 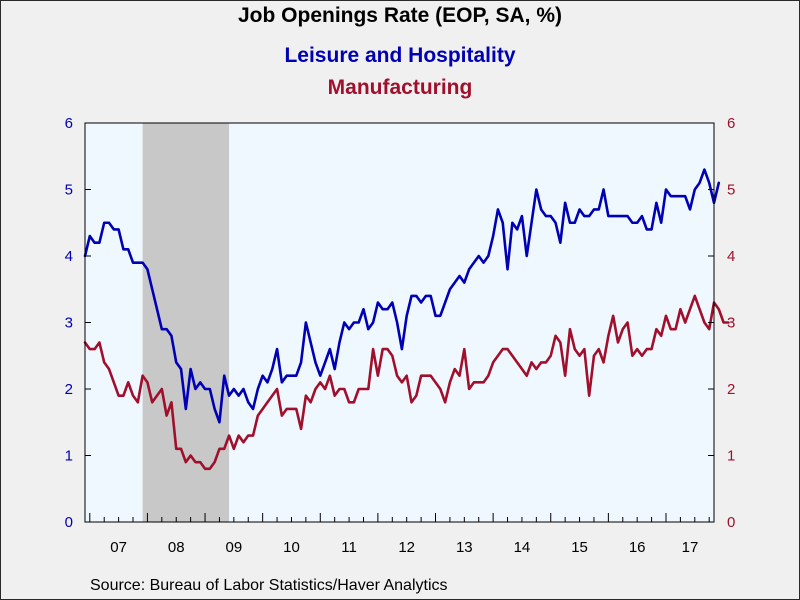 I want to click on y-tick-label-left: 1, so click(x=69, y=456).